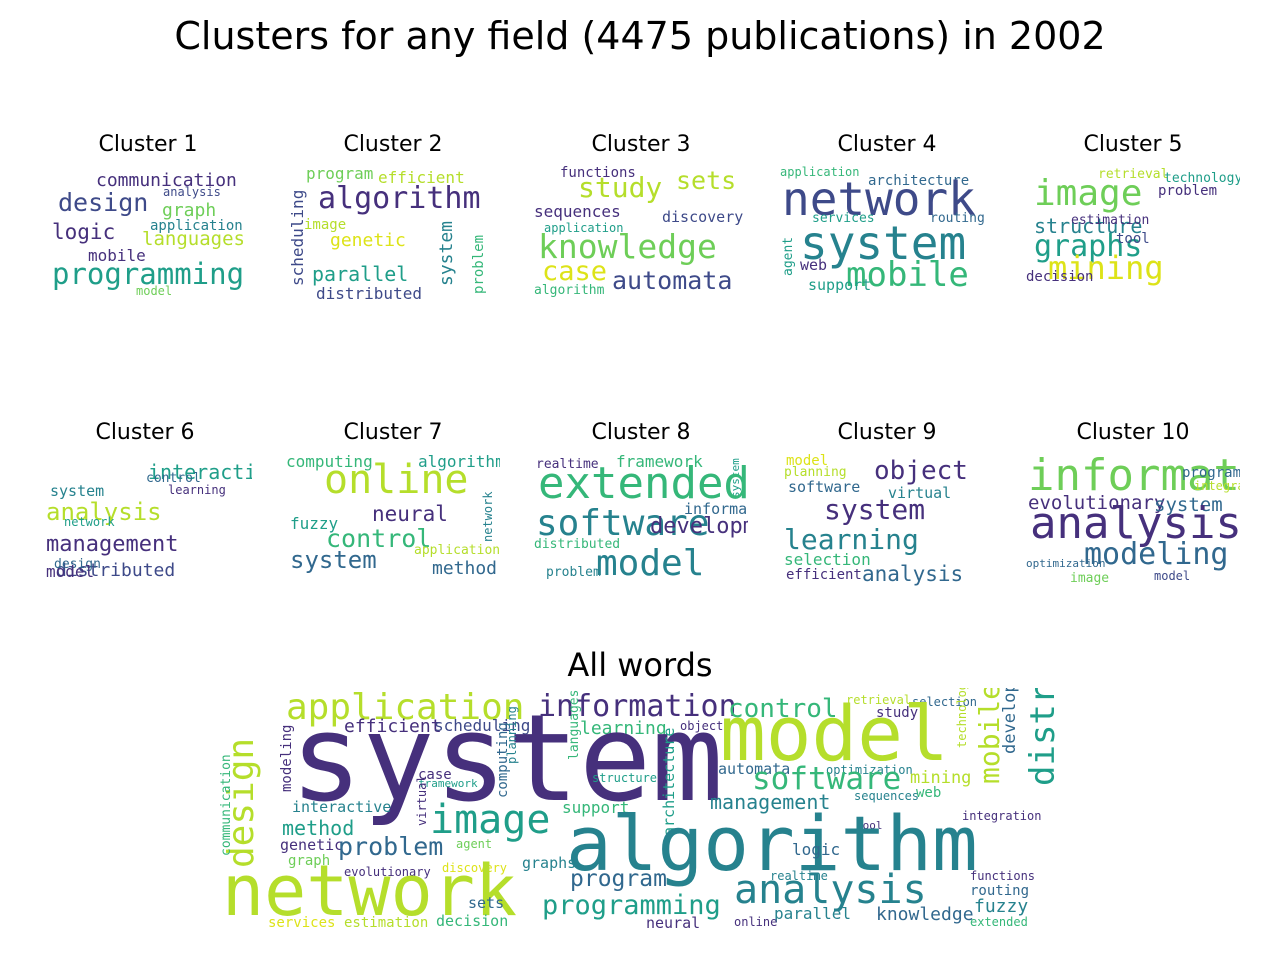 The width and height of the screenshot is (1280, 960). What do you see at coordinates (196, 226) in the screenshot?
I see `cluster-1-word-application: application` at bounding box center [196, 226].